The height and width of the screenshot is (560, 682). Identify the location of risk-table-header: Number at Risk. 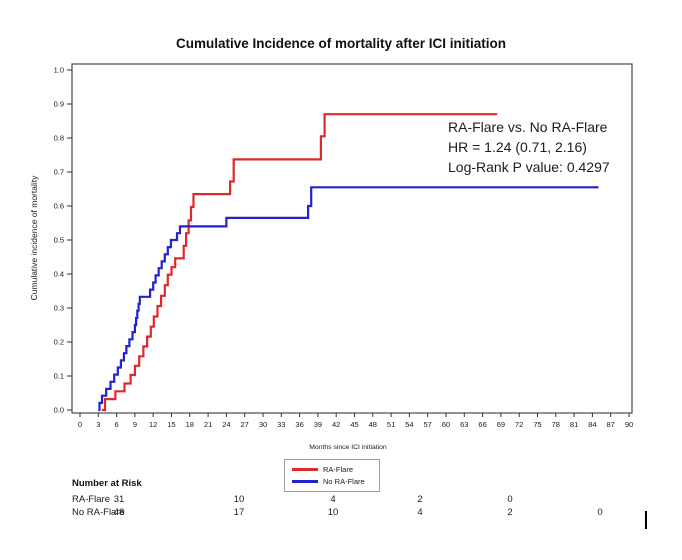
(107, 483).